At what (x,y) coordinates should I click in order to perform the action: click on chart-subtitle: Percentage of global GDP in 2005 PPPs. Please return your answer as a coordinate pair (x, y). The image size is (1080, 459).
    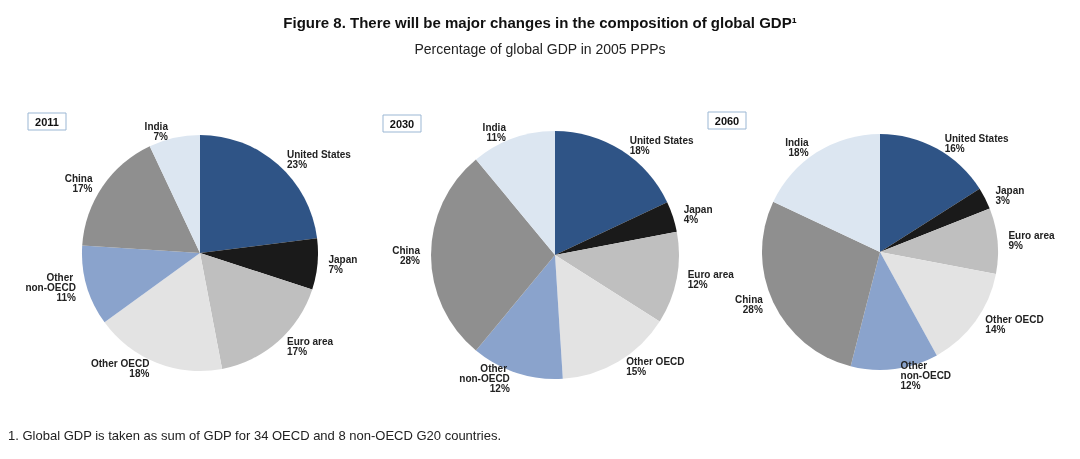
    Looking at the image, I should click on (540, 49).